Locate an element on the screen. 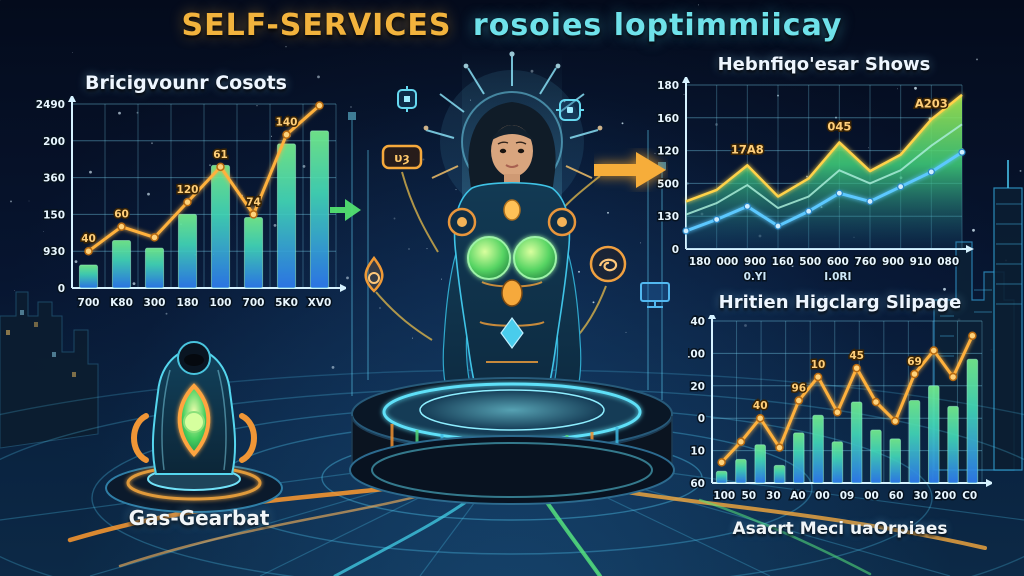 This screenshot has width=1024, height=576. plug-arrow-icon is located at coordinates (345, 210).